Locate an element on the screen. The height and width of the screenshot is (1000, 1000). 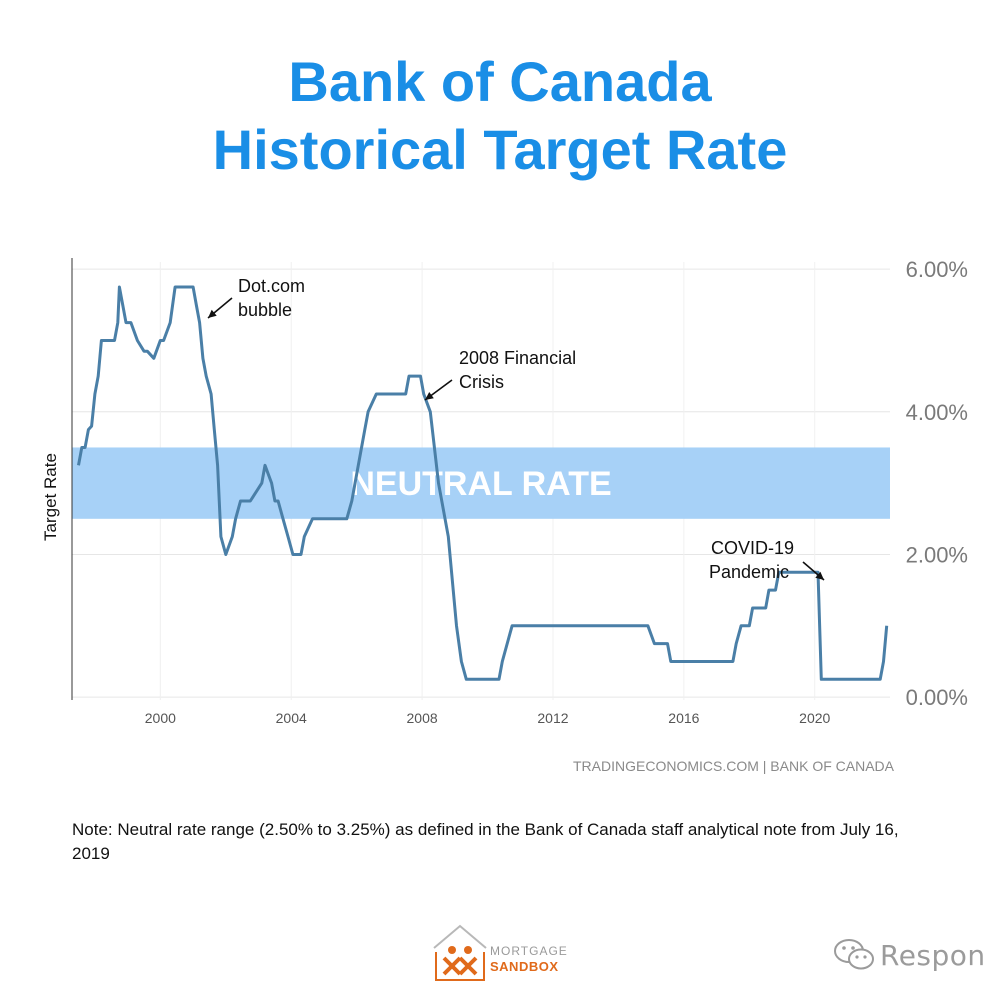
title-line-2: Historical Target Rate is located at coordinates (500, 149).